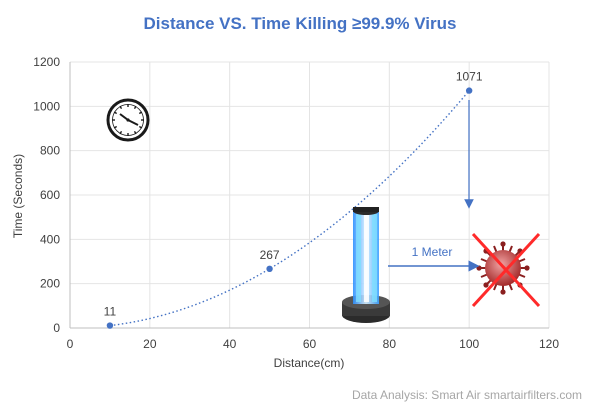  I want to click on y-tick-label: 400, so click(50, 239).